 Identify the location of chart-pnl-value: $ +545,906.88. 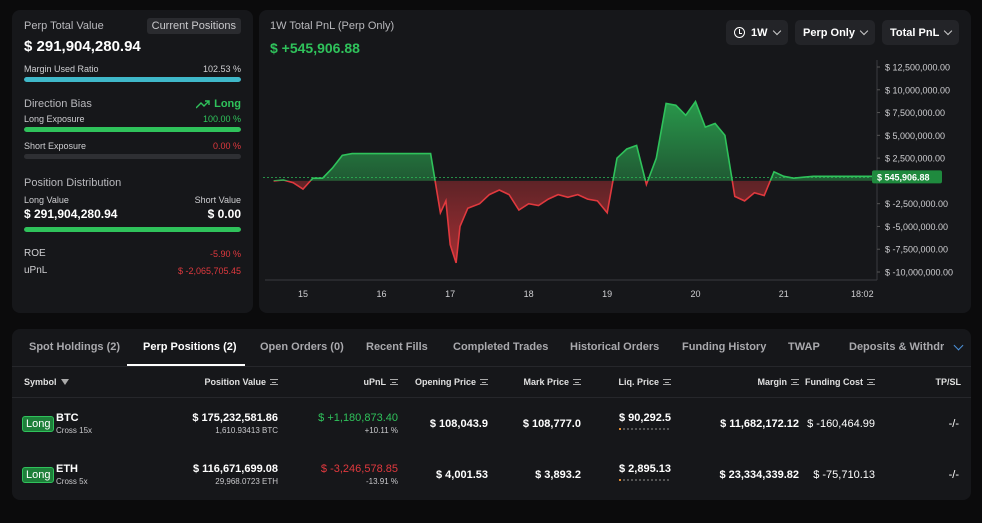
(315, 48).